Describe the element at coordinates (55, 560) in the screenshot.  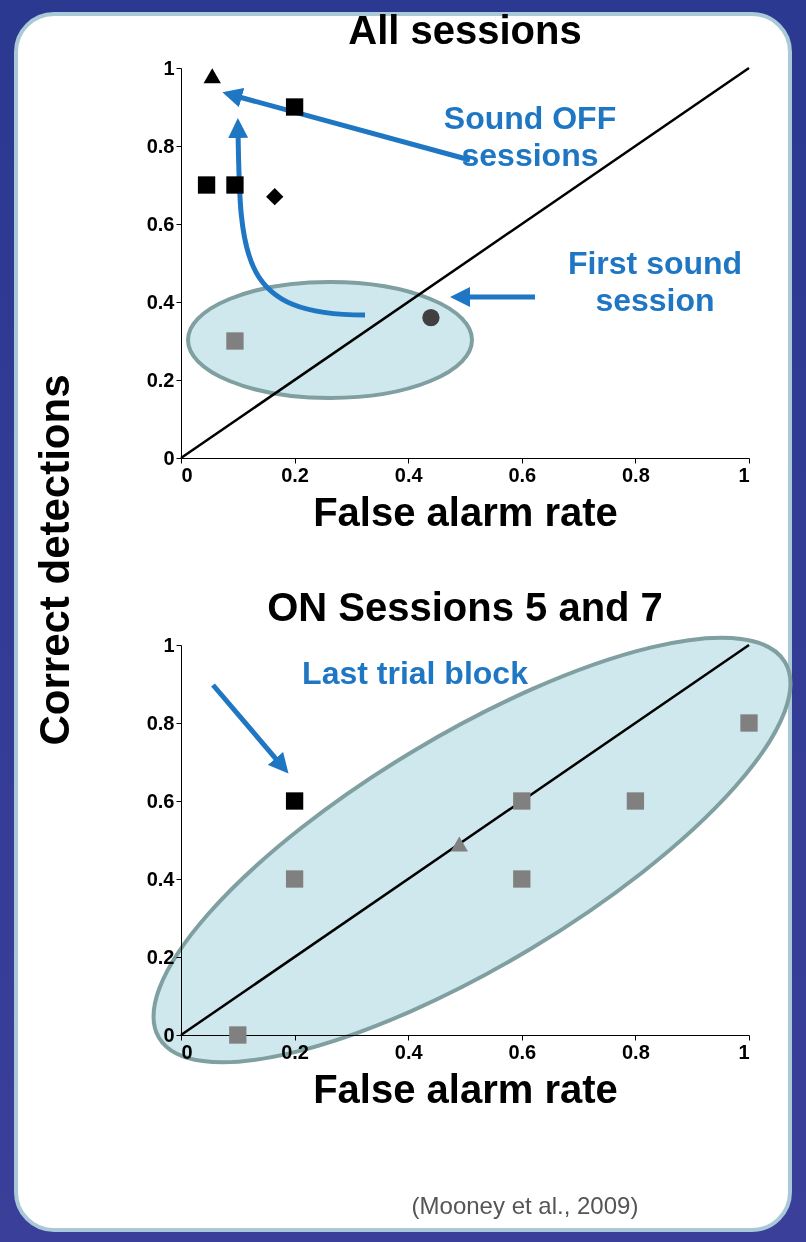
I see `y-axis-title: Correct detections` at that location.